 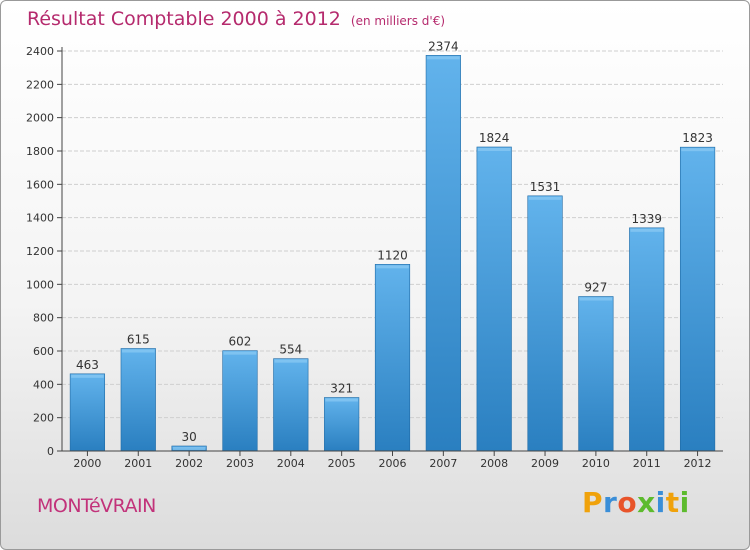 I want to click on y-tick-label-1800: 1800, so click(x=40, y=151).